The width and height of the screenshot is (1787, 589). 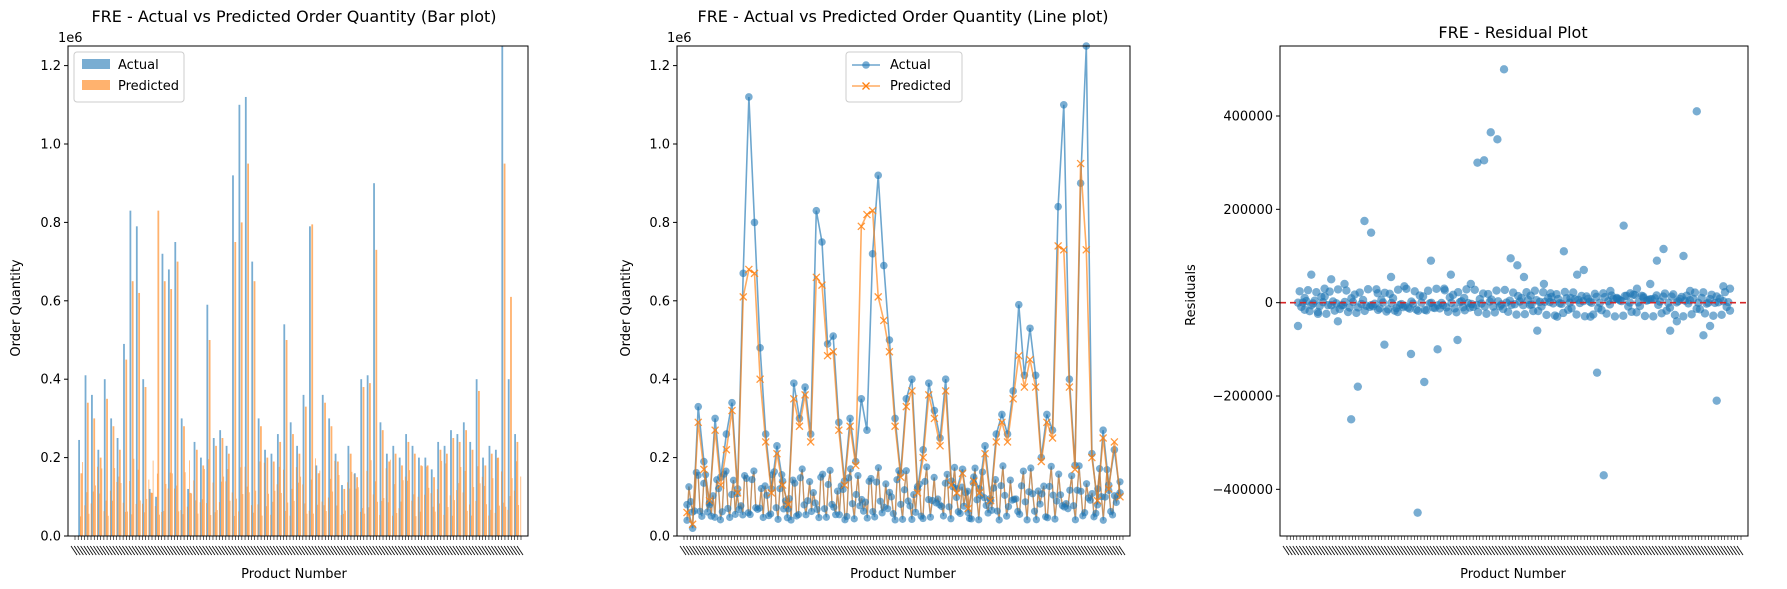 What do you see at coordinates (679, 38) in the screenshot?
I see `line-chart-offset-label: 1e6` at bounding box center [679, 38].